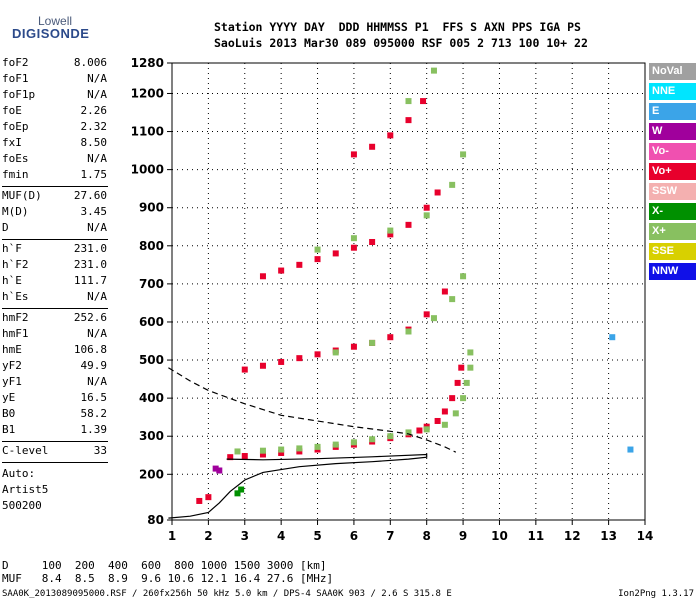  What do you see at coordinates (499, 536) in the screenshot?
I see `x-tick-label: 10` at bounding box center [499, 536].